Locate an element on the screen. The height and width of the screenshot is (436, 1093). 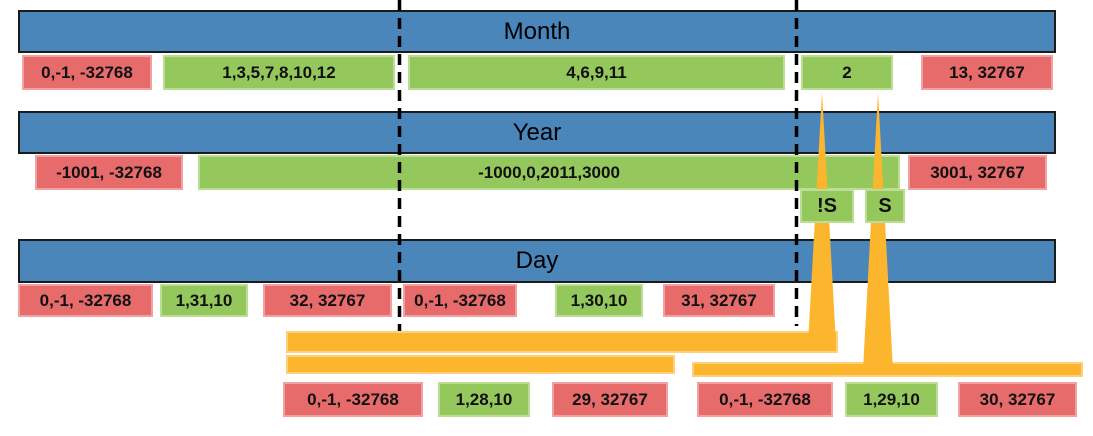
month-partition-invalid-high: 13, 32767 is located at coordinates (987, 72).